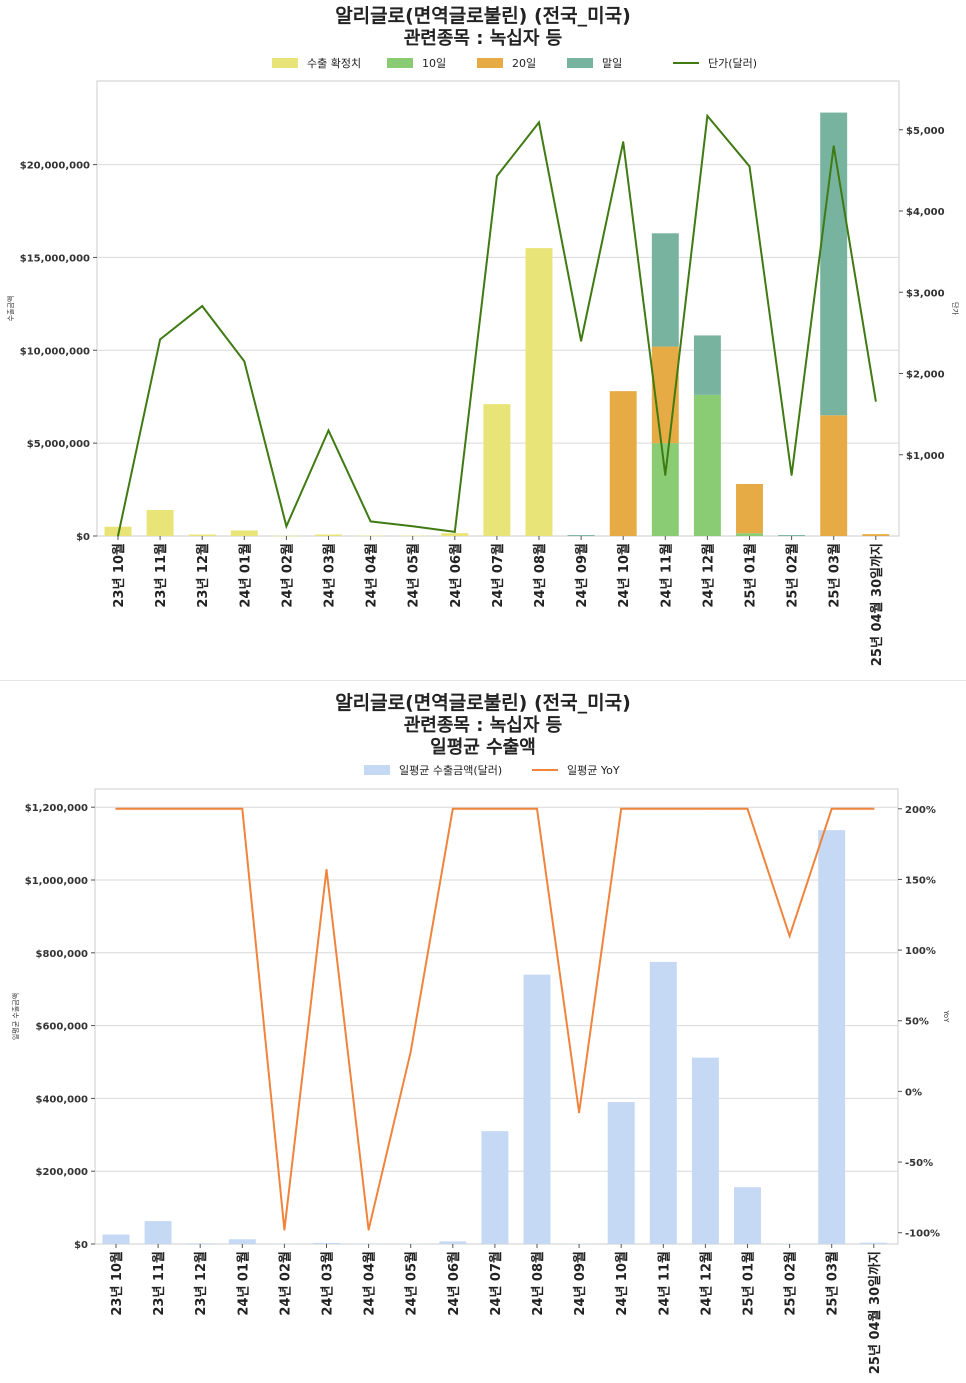  I want to click on y2-tick-label: $2,000, so click(925, 375).